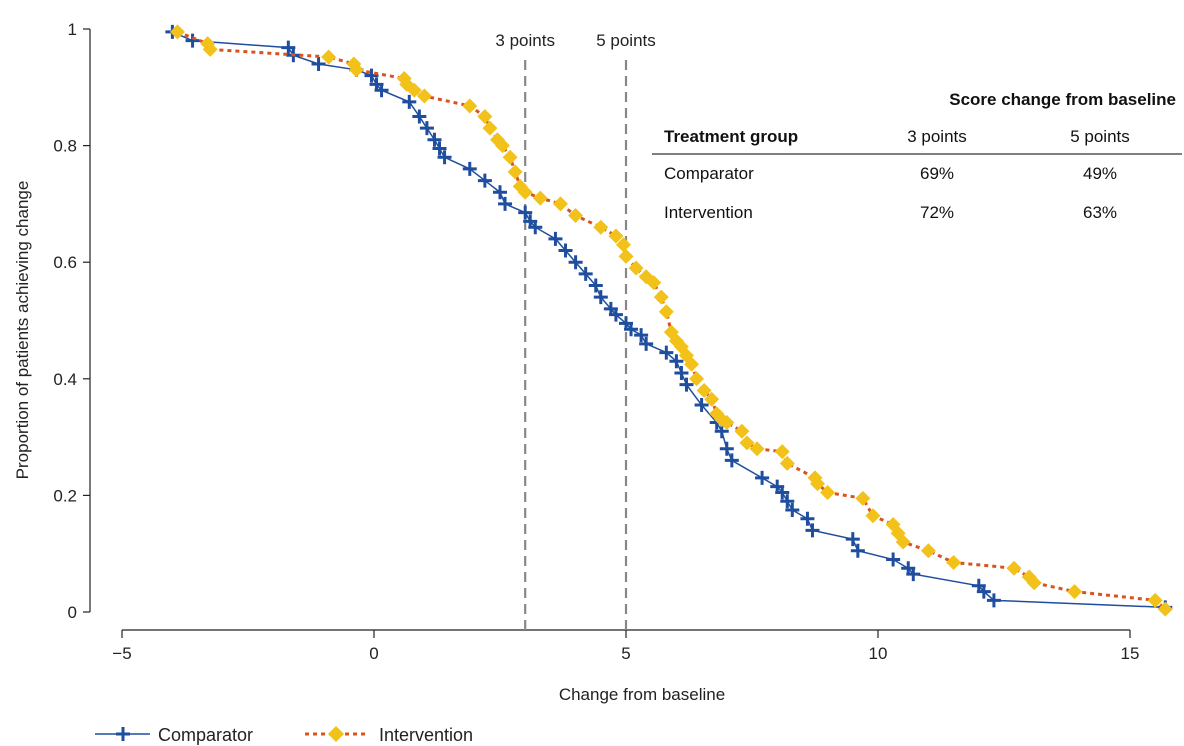  I want to click on y-tick-label: 0.8, so click(65, 146).